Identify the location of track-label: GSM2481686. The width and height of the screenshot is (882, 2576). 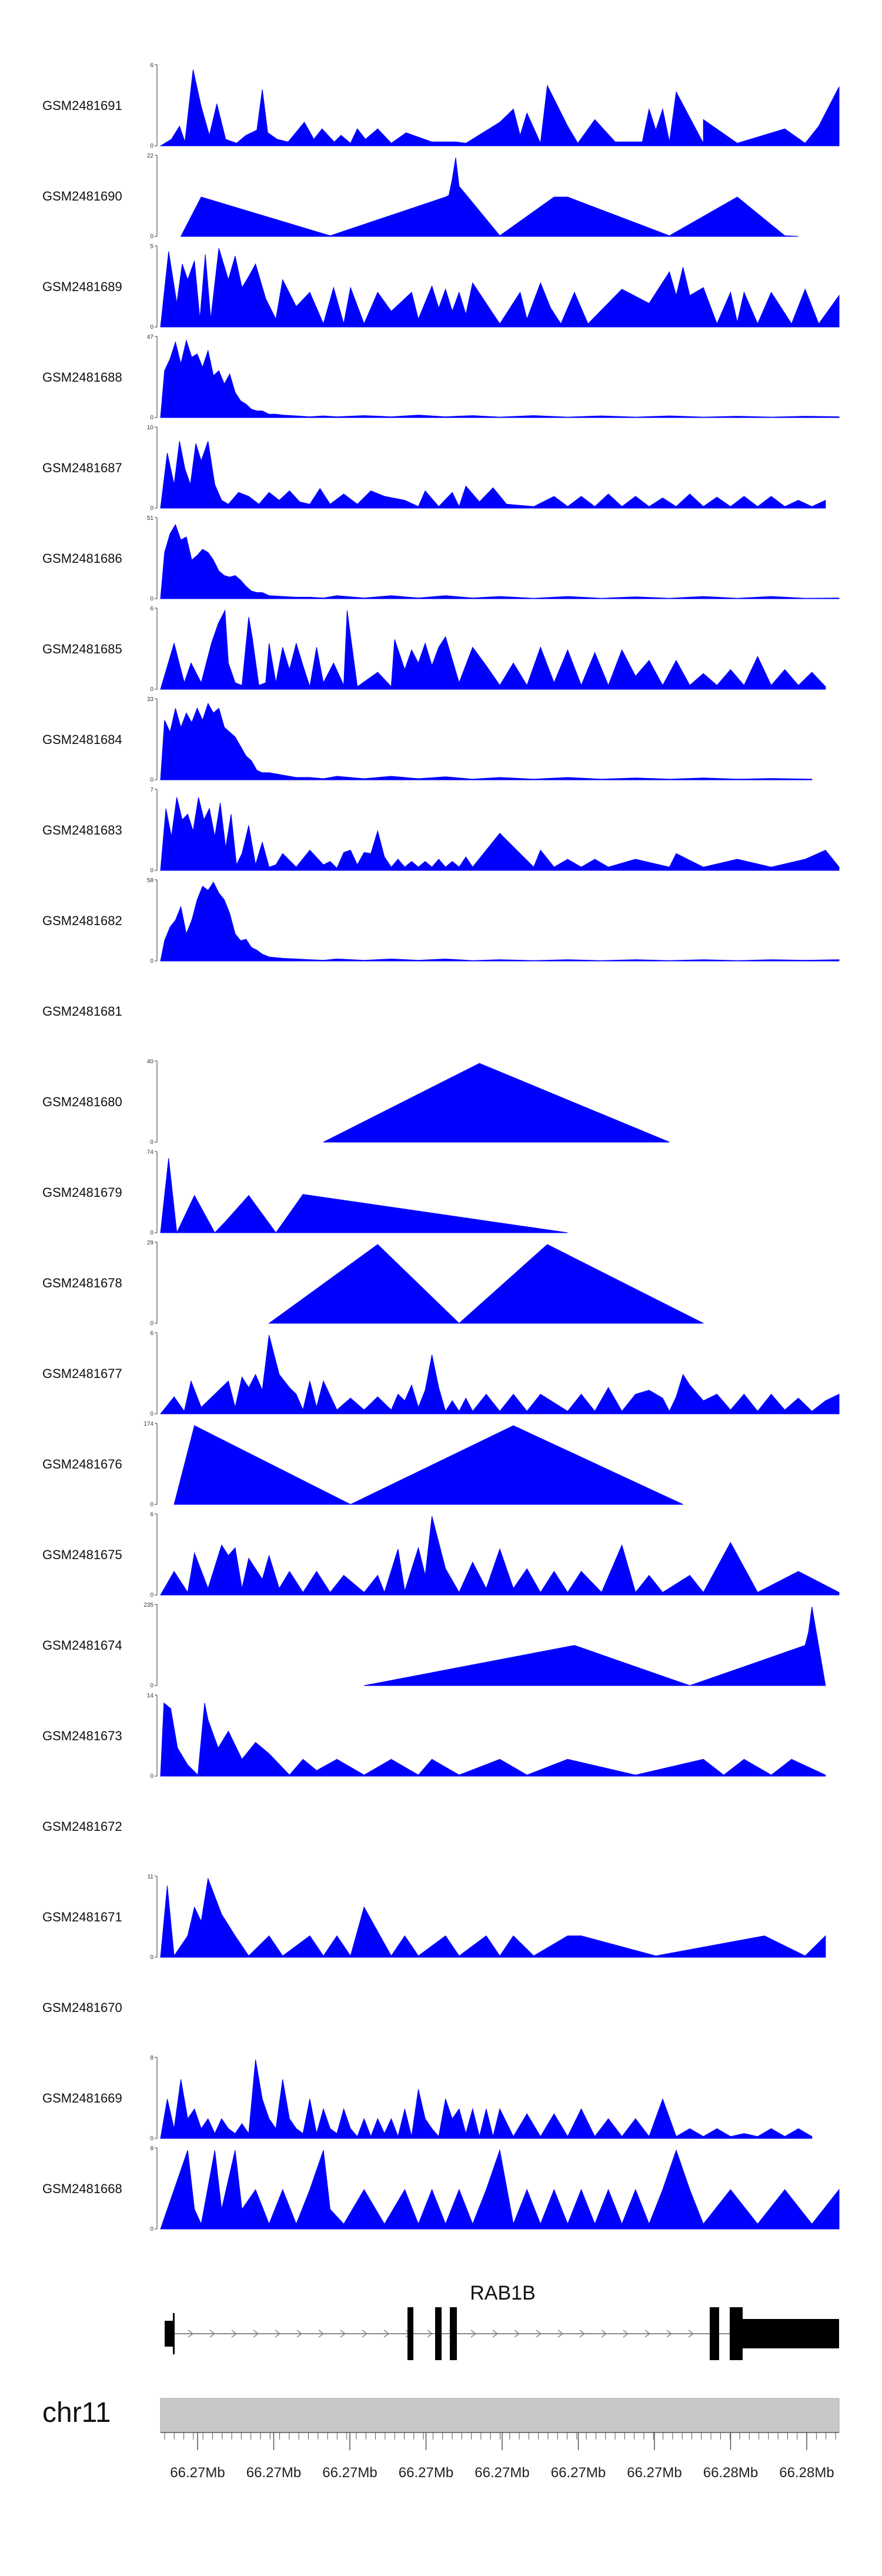
(82, 558).